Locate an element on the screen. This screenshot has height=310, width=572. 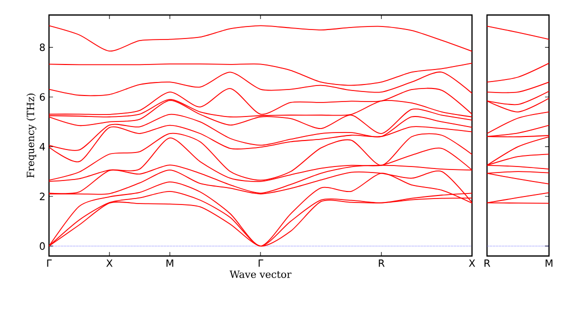
x-axis-title: Wave vector is located at coordinates (261, 274).